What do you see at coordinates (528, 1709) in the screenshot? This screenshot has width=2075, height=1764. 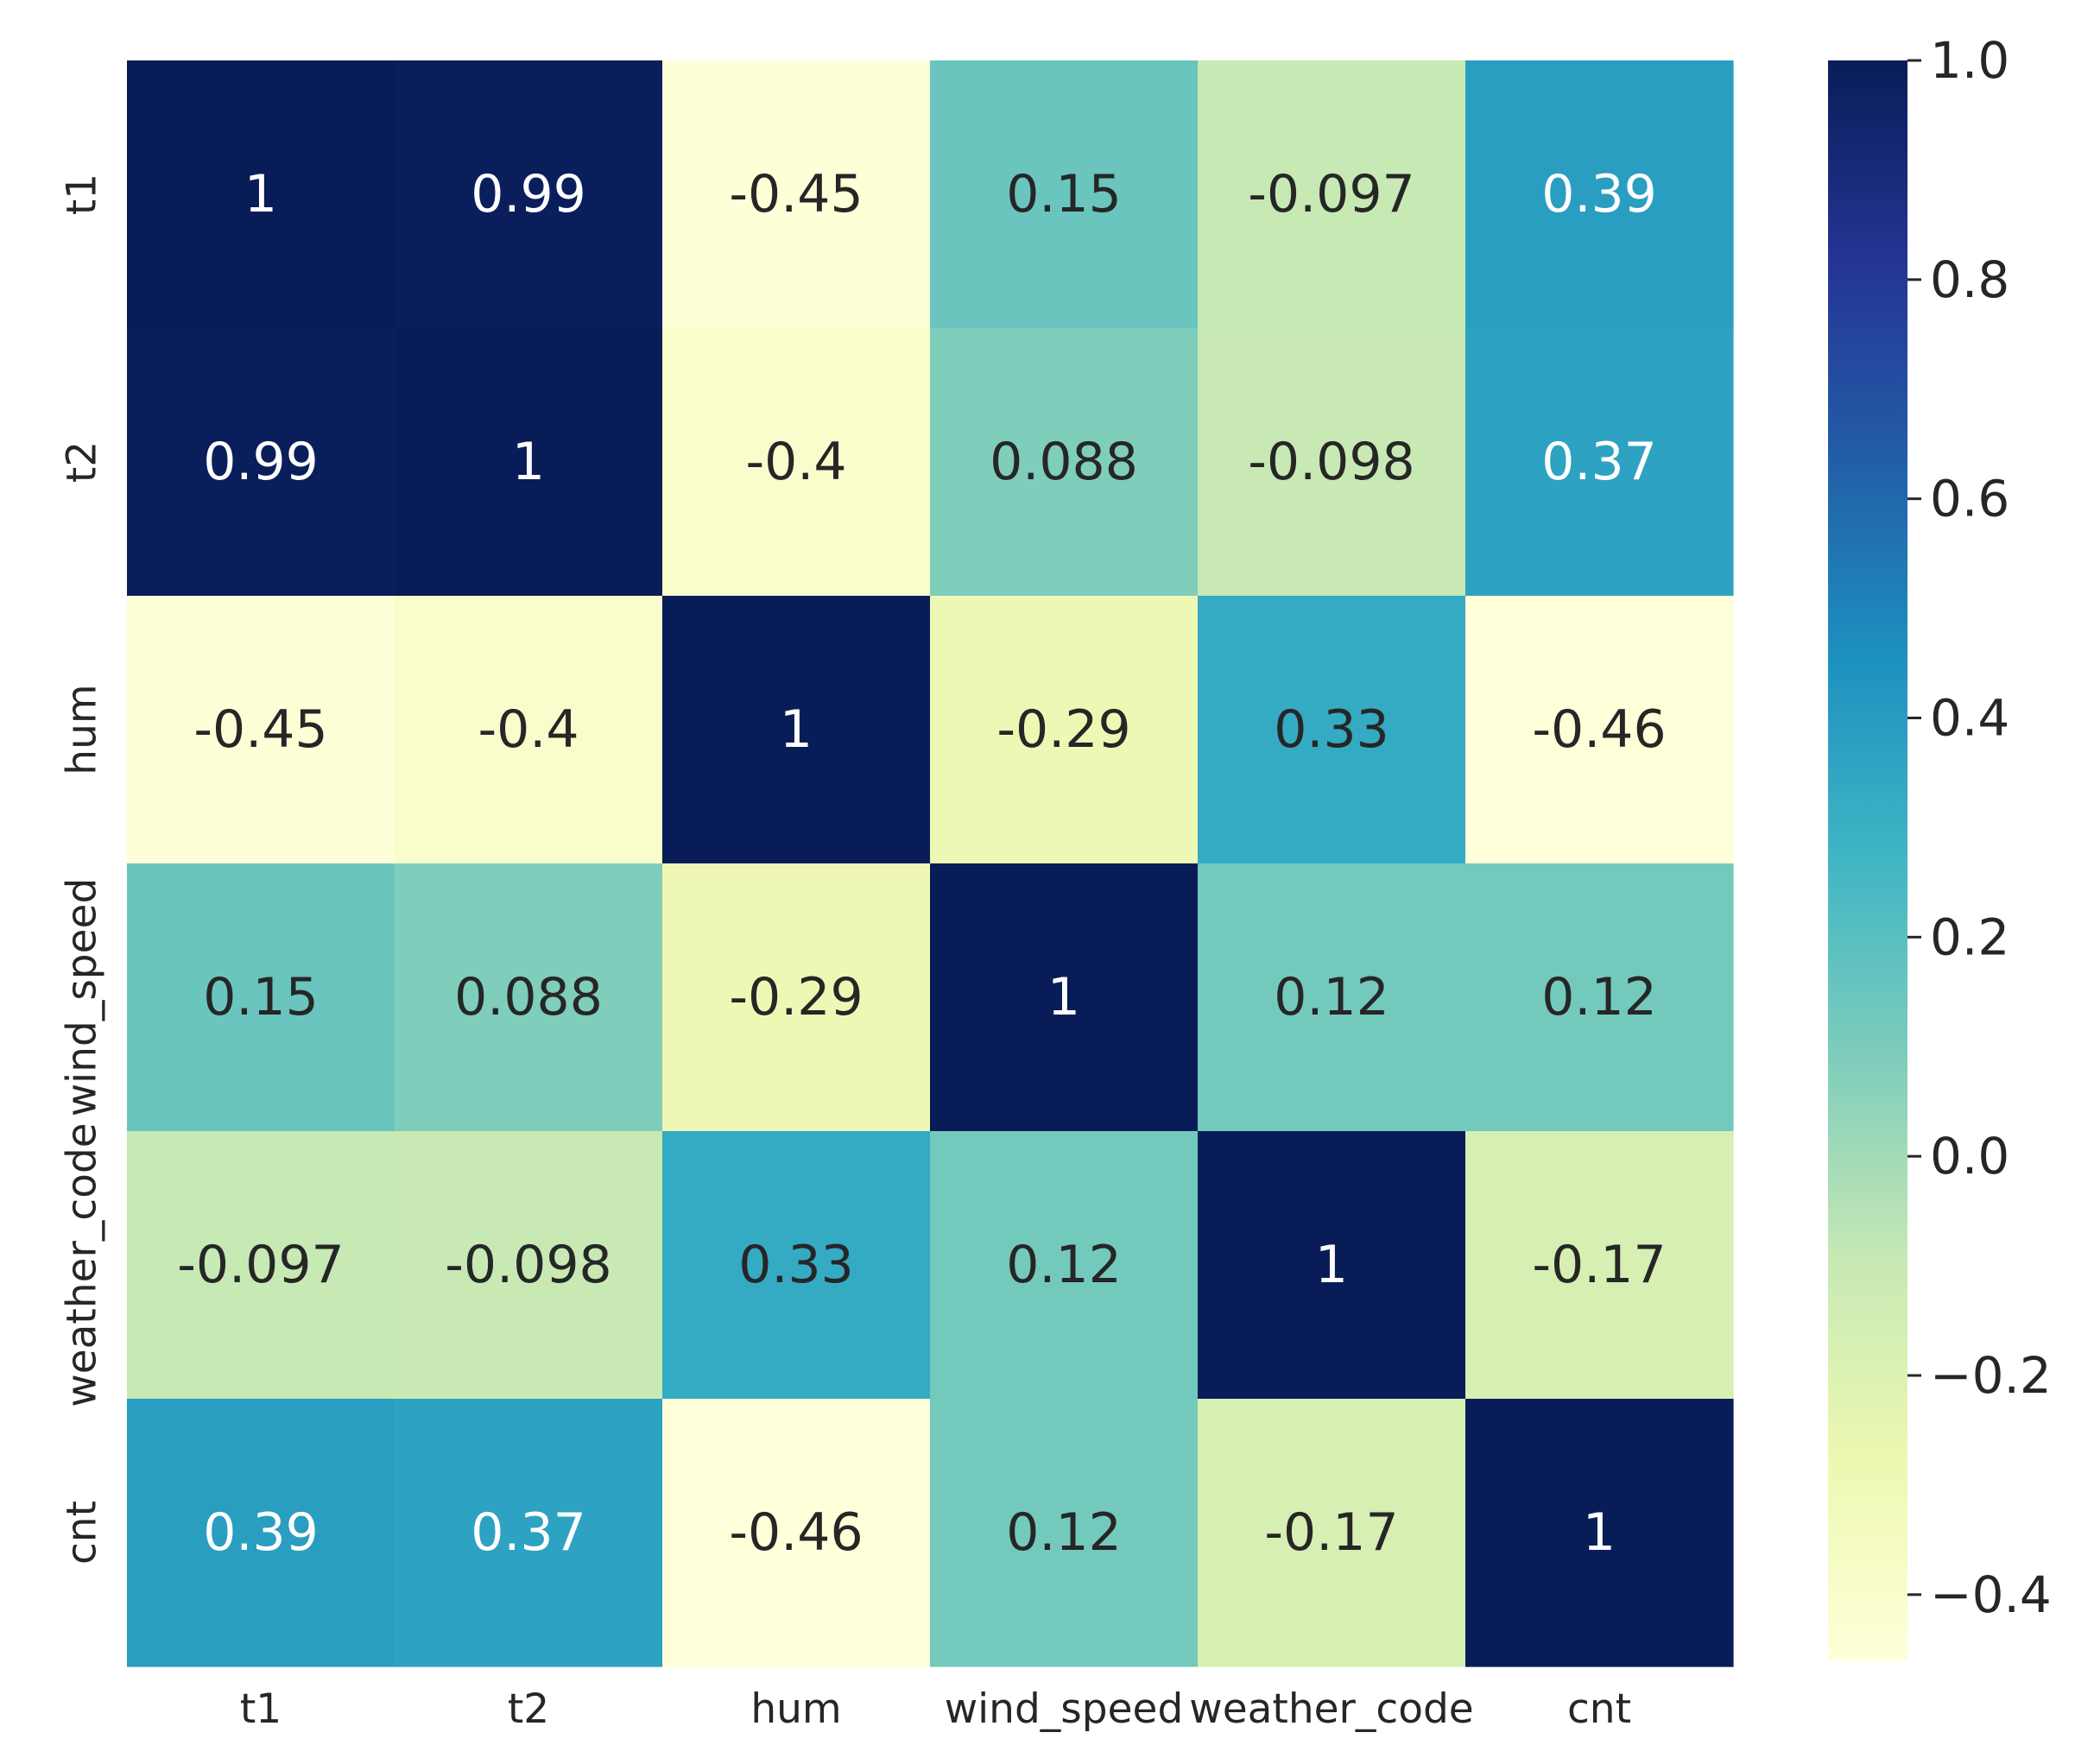 I see `x-tick-label: t2` at bounding box center [528, 1709].